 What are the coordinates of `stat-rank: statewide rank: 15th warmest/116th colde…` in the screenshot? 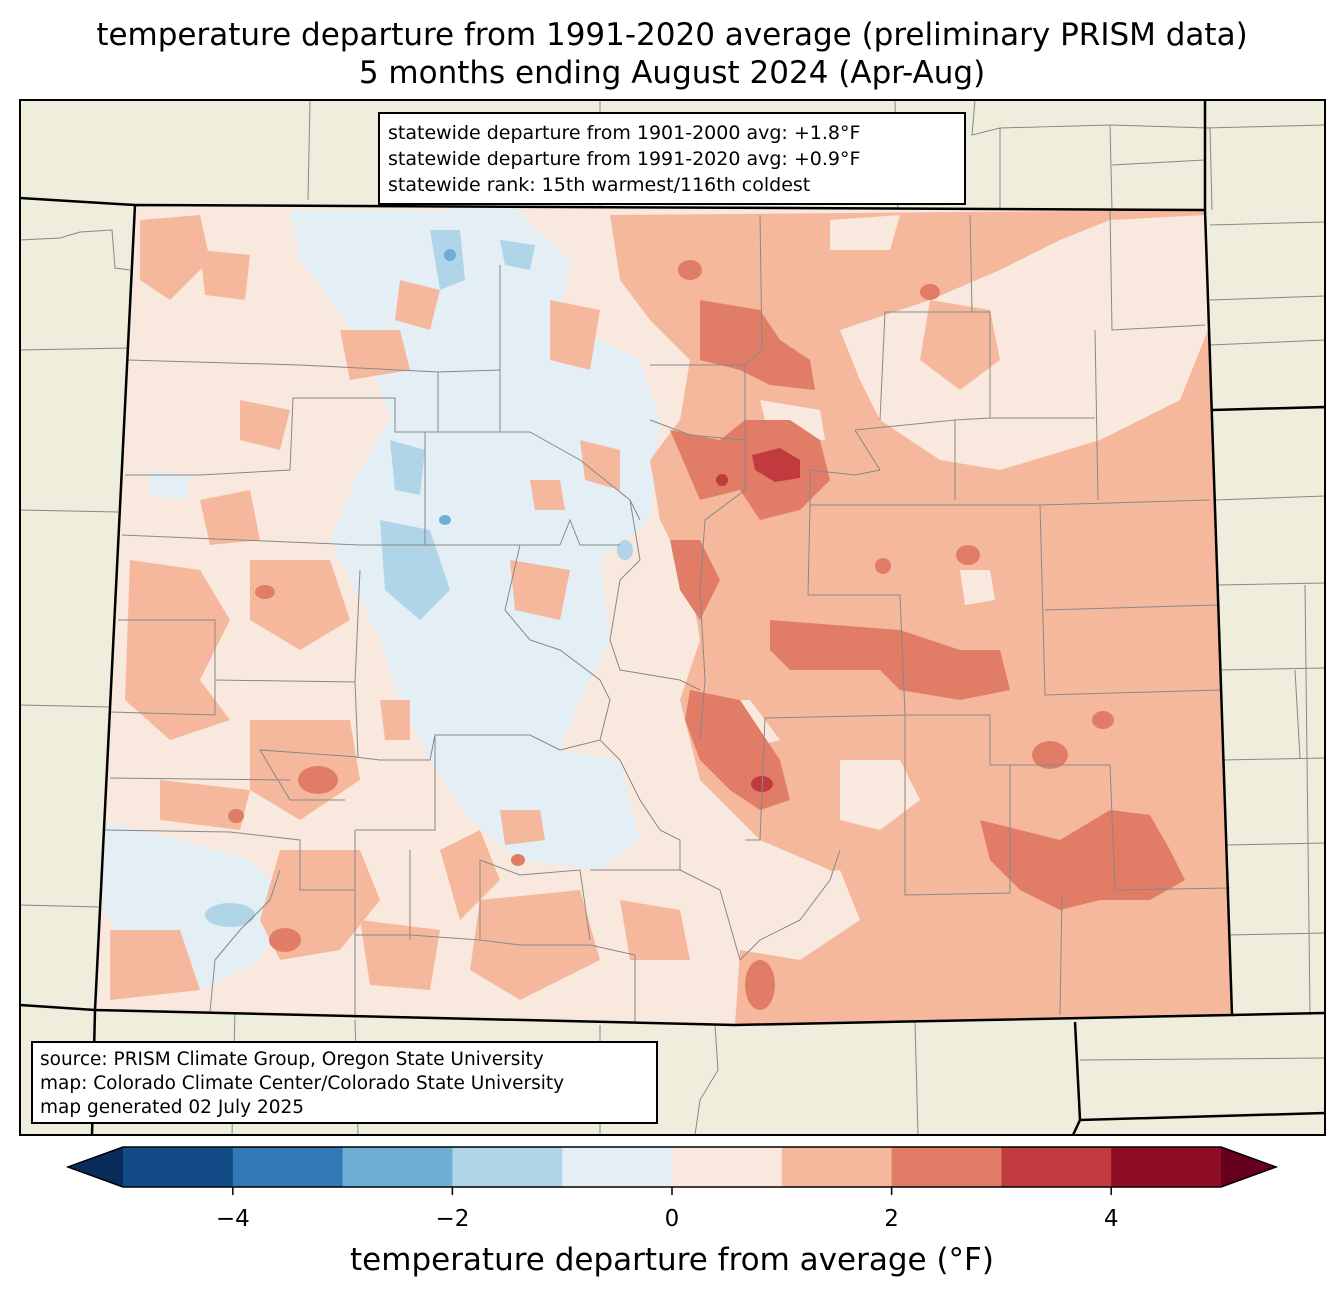 It's located at (599, 185).